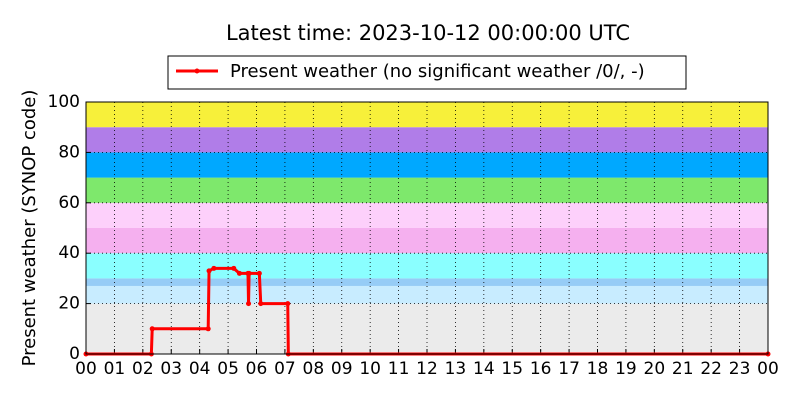  What do you see at coordinates (541, 369) in the screenshot?
I see `x-tick-label: 16` at bounding box center [541, 369].